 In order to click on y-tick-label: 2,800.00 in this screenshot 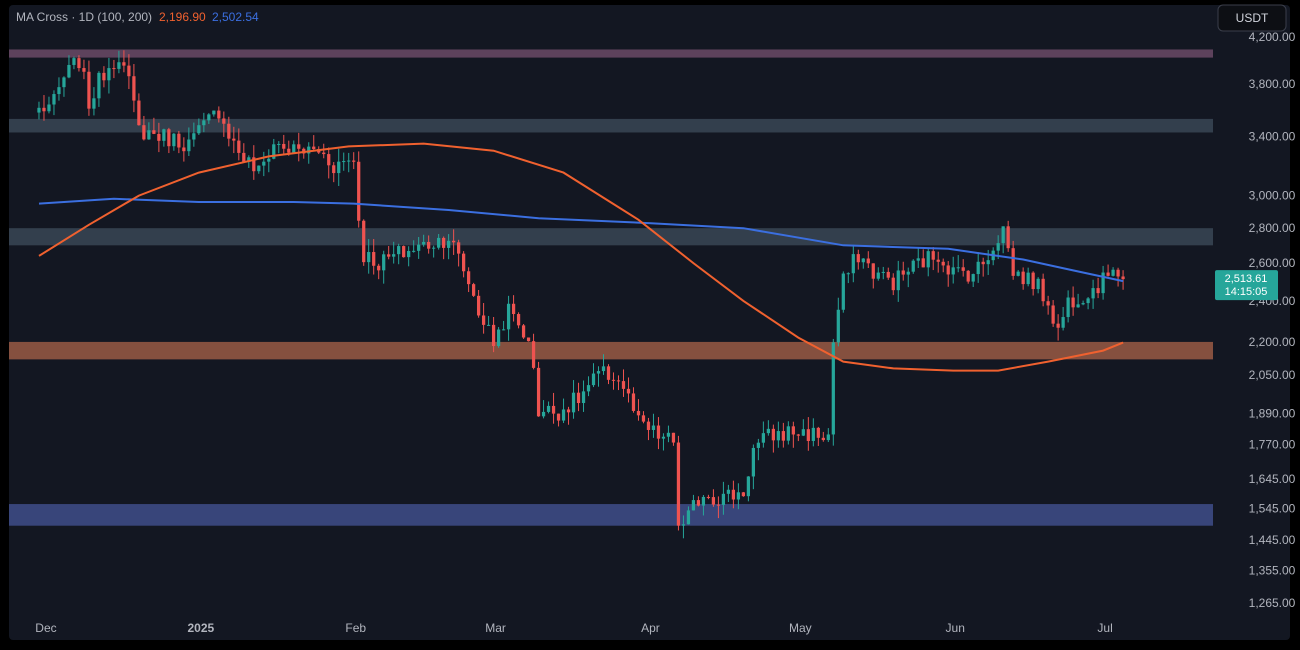, I will do `click(1272, 228)`.